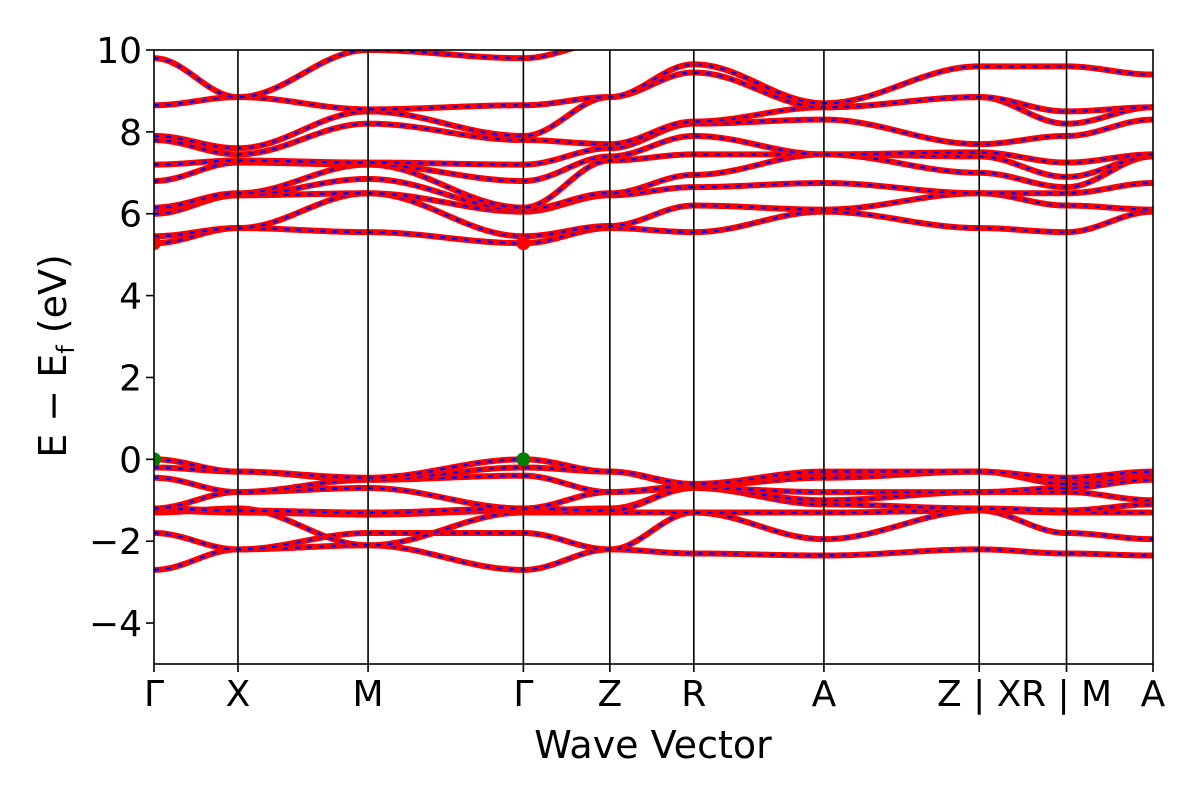 This screenshot has height=800, width=1200. What do you see at coordinates (130, 460) in the screenshot?
I see `y-tick-label: 0` at bounding box center [130, 460].